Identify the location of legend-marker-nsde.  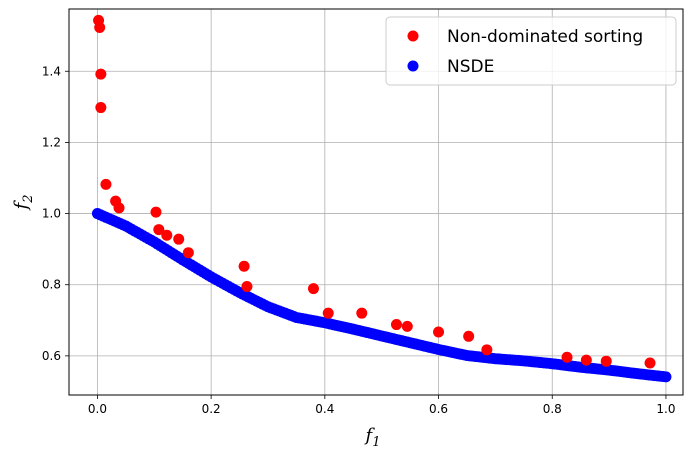
(413, 66).